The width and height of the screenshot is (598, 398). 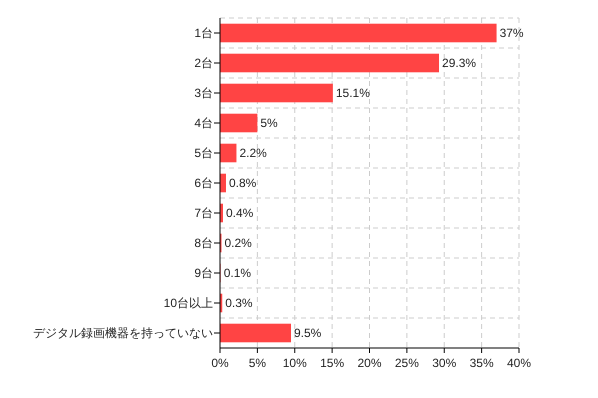 I want to click on y-tick-label: 9台, so click(x=203, y=273).